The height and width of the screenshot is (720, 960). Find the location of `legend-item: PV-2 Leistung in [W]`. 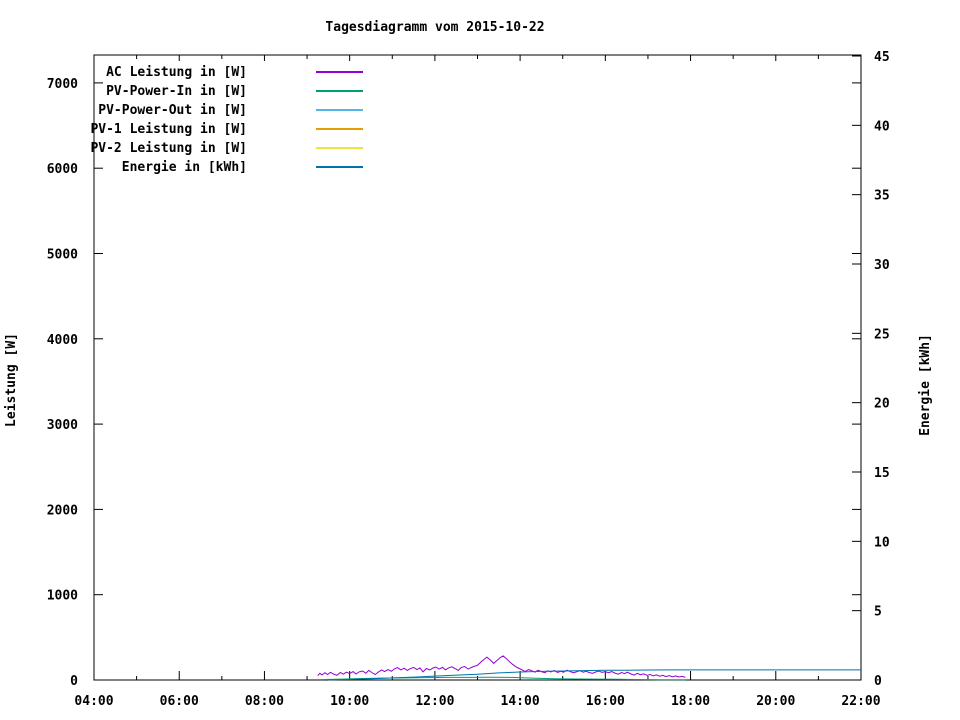

legend-item: PV-2 Leistung in [W] is located at coordinates (226, 148).